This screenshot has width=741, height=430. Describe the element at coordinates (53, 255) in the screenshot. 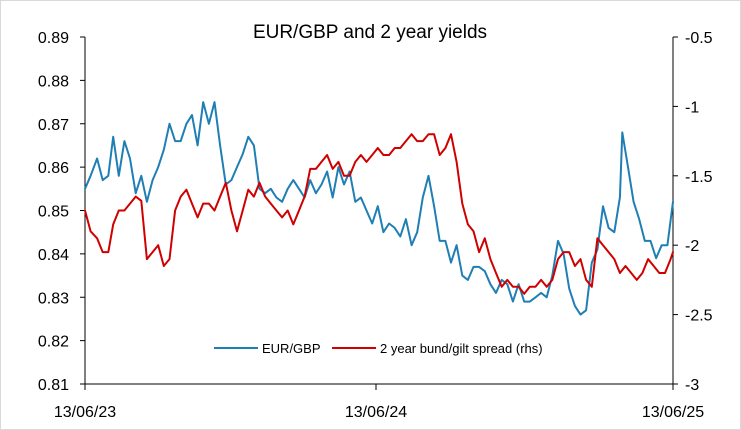

I see `left-tick-label: 0.84` at that location.